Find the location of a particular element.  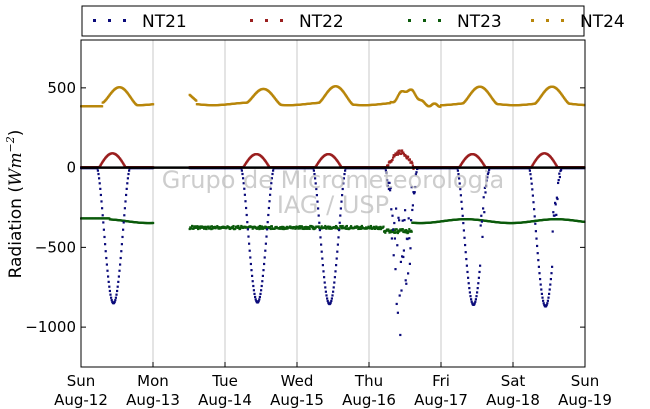

series-point-NT24 is located at coordinates (397, 96).